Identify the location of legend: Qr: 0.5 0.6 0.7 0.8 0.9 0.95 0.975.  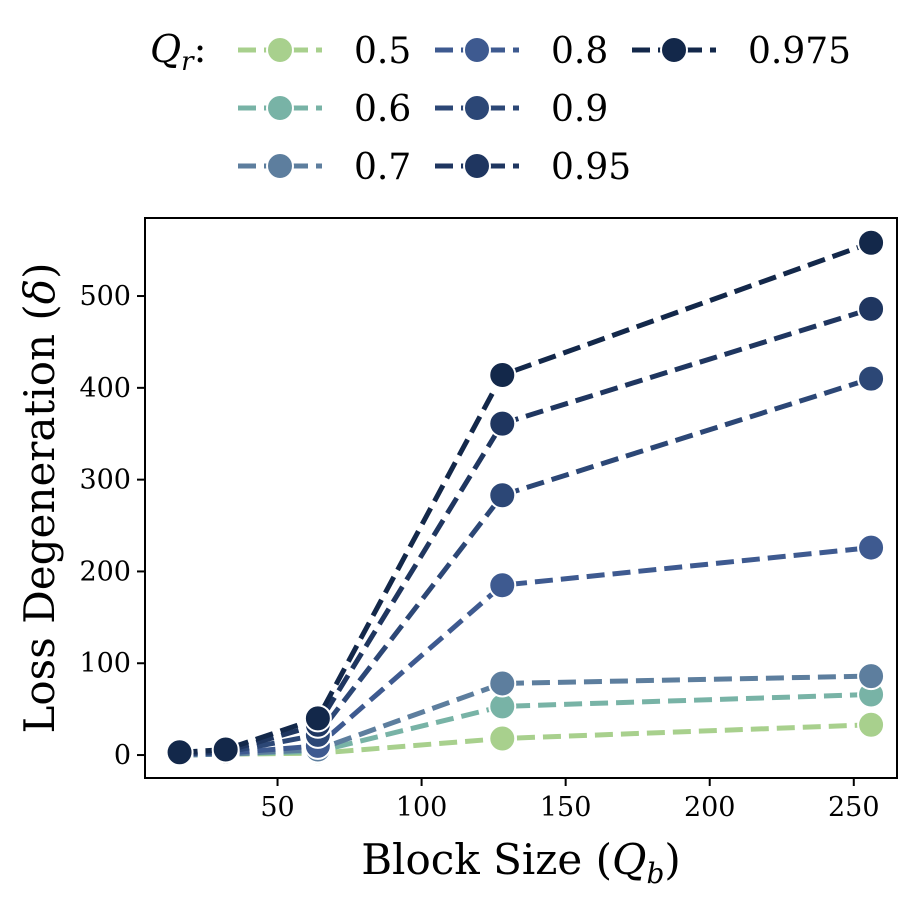
(500, 107).